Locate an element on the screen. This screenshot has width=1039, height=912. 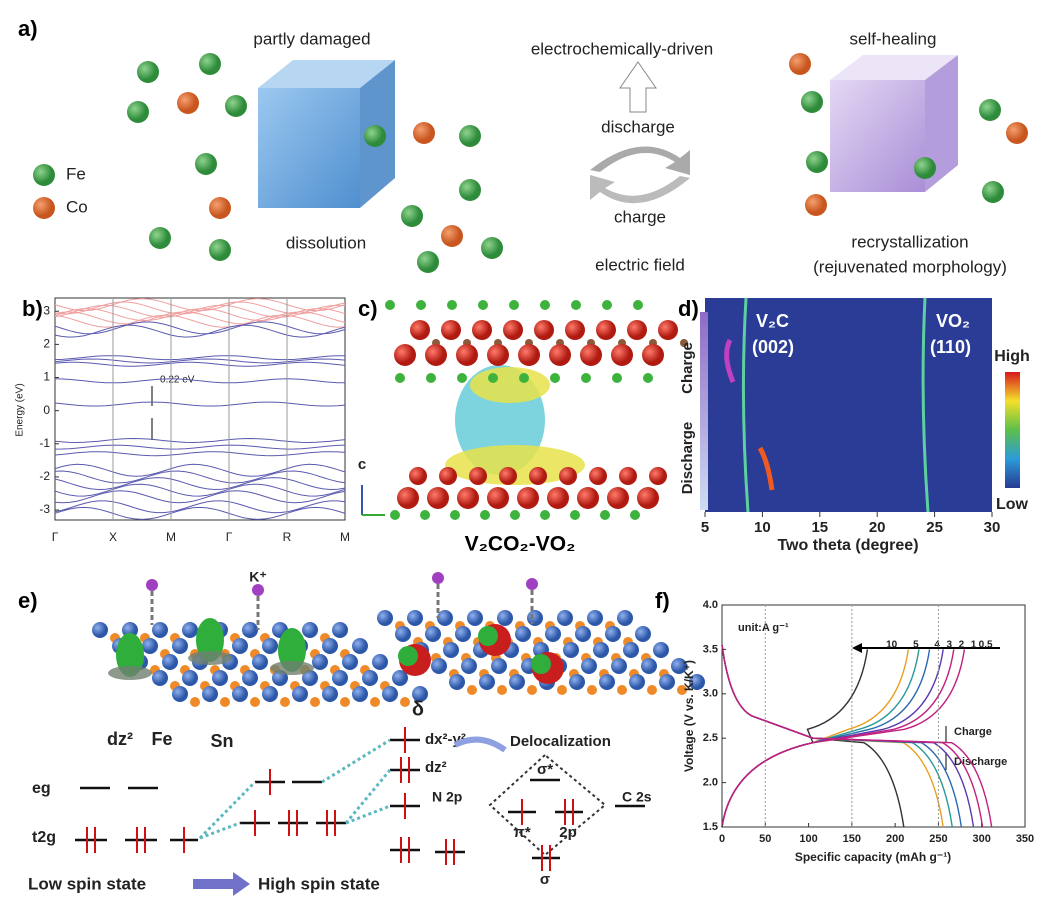
peak-label: VO₂ is located at coordinates (953, 321).